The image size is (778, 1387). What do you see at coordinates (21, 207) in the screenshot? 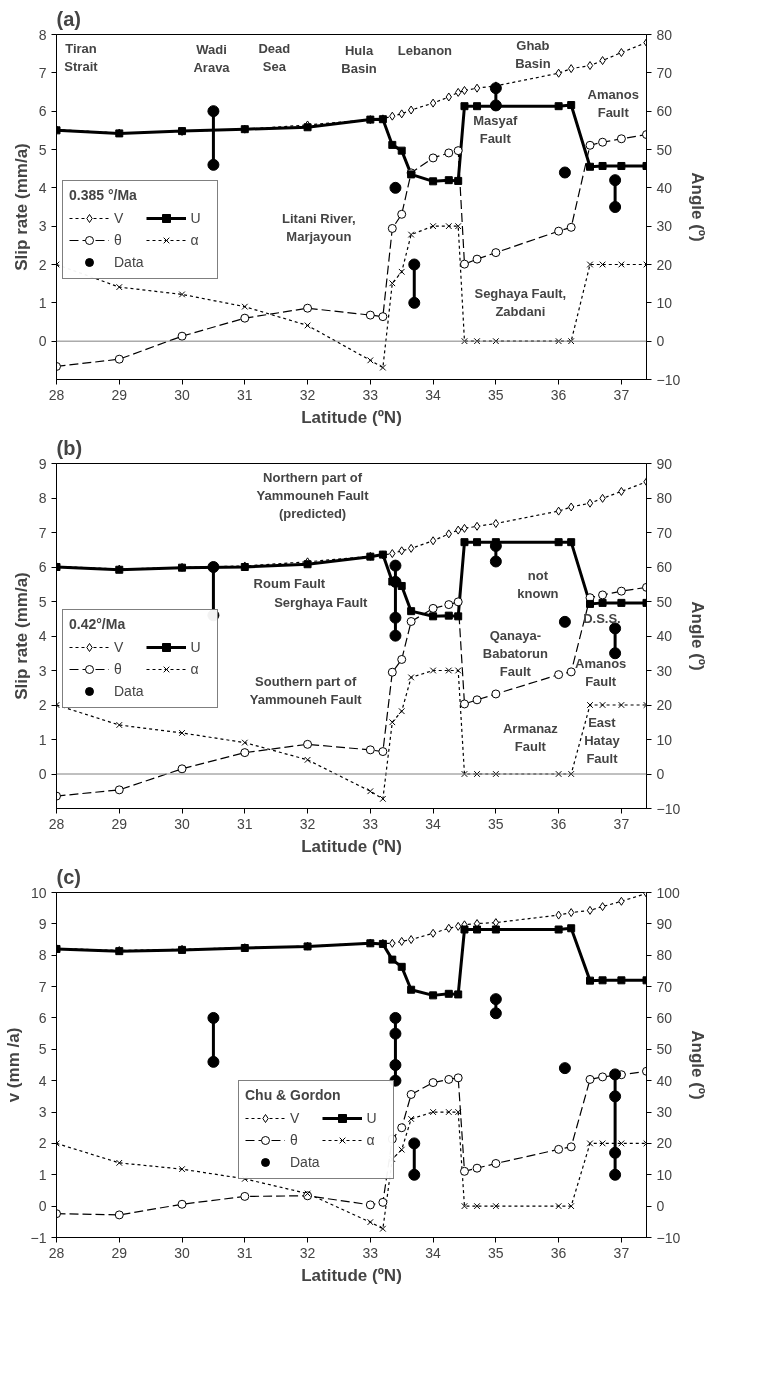
I see `y-axis-title: Slip rate (mm/a)` at bounding box center [21, 207].